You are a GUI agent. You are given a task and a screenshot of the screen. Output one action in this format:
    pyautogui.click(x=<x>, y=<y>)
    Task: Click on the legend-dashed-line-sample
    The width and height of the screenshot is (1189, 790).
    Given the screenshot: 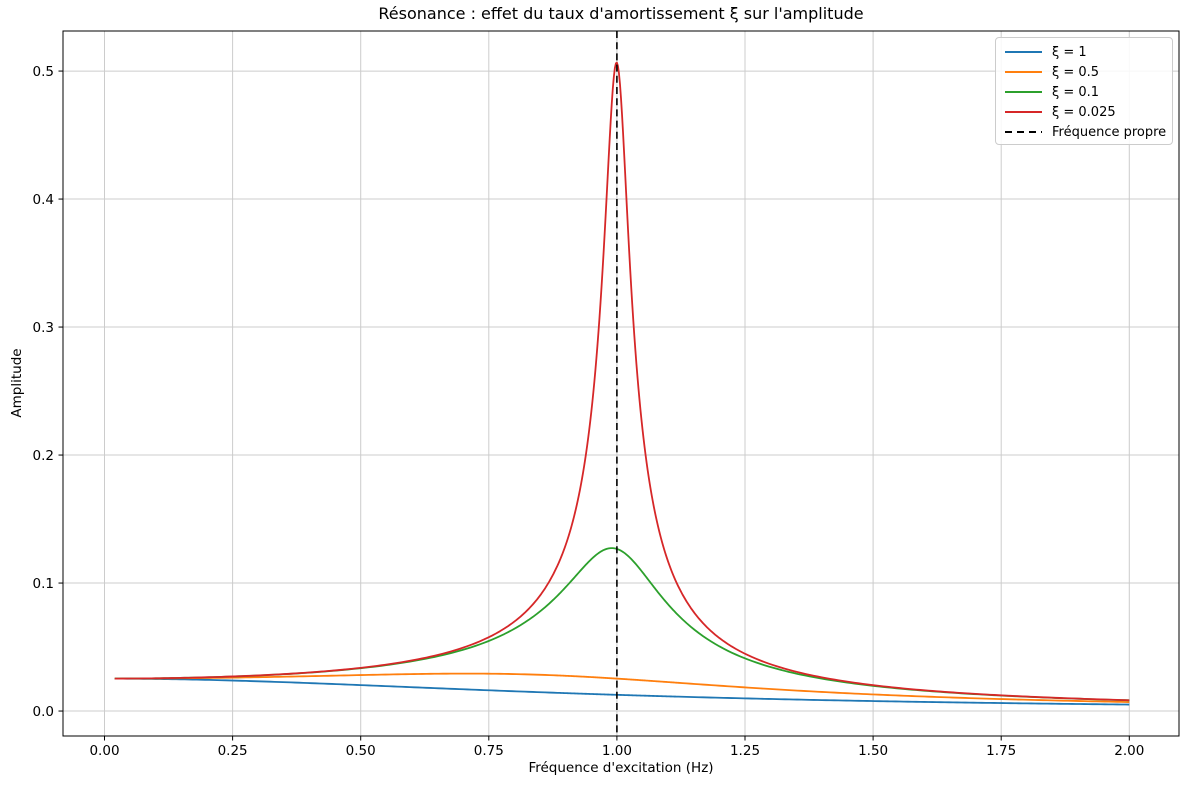 What is the action you would take?
    pyautogui.click(x=1023, y=132)
    